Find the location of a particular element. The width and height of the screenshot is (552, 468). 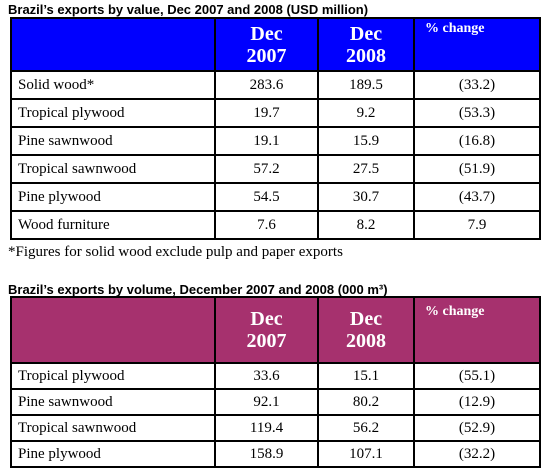

table-row: Pine sawnwood 19.1 15.9 (16.8) is located at coordinates (275, 141).